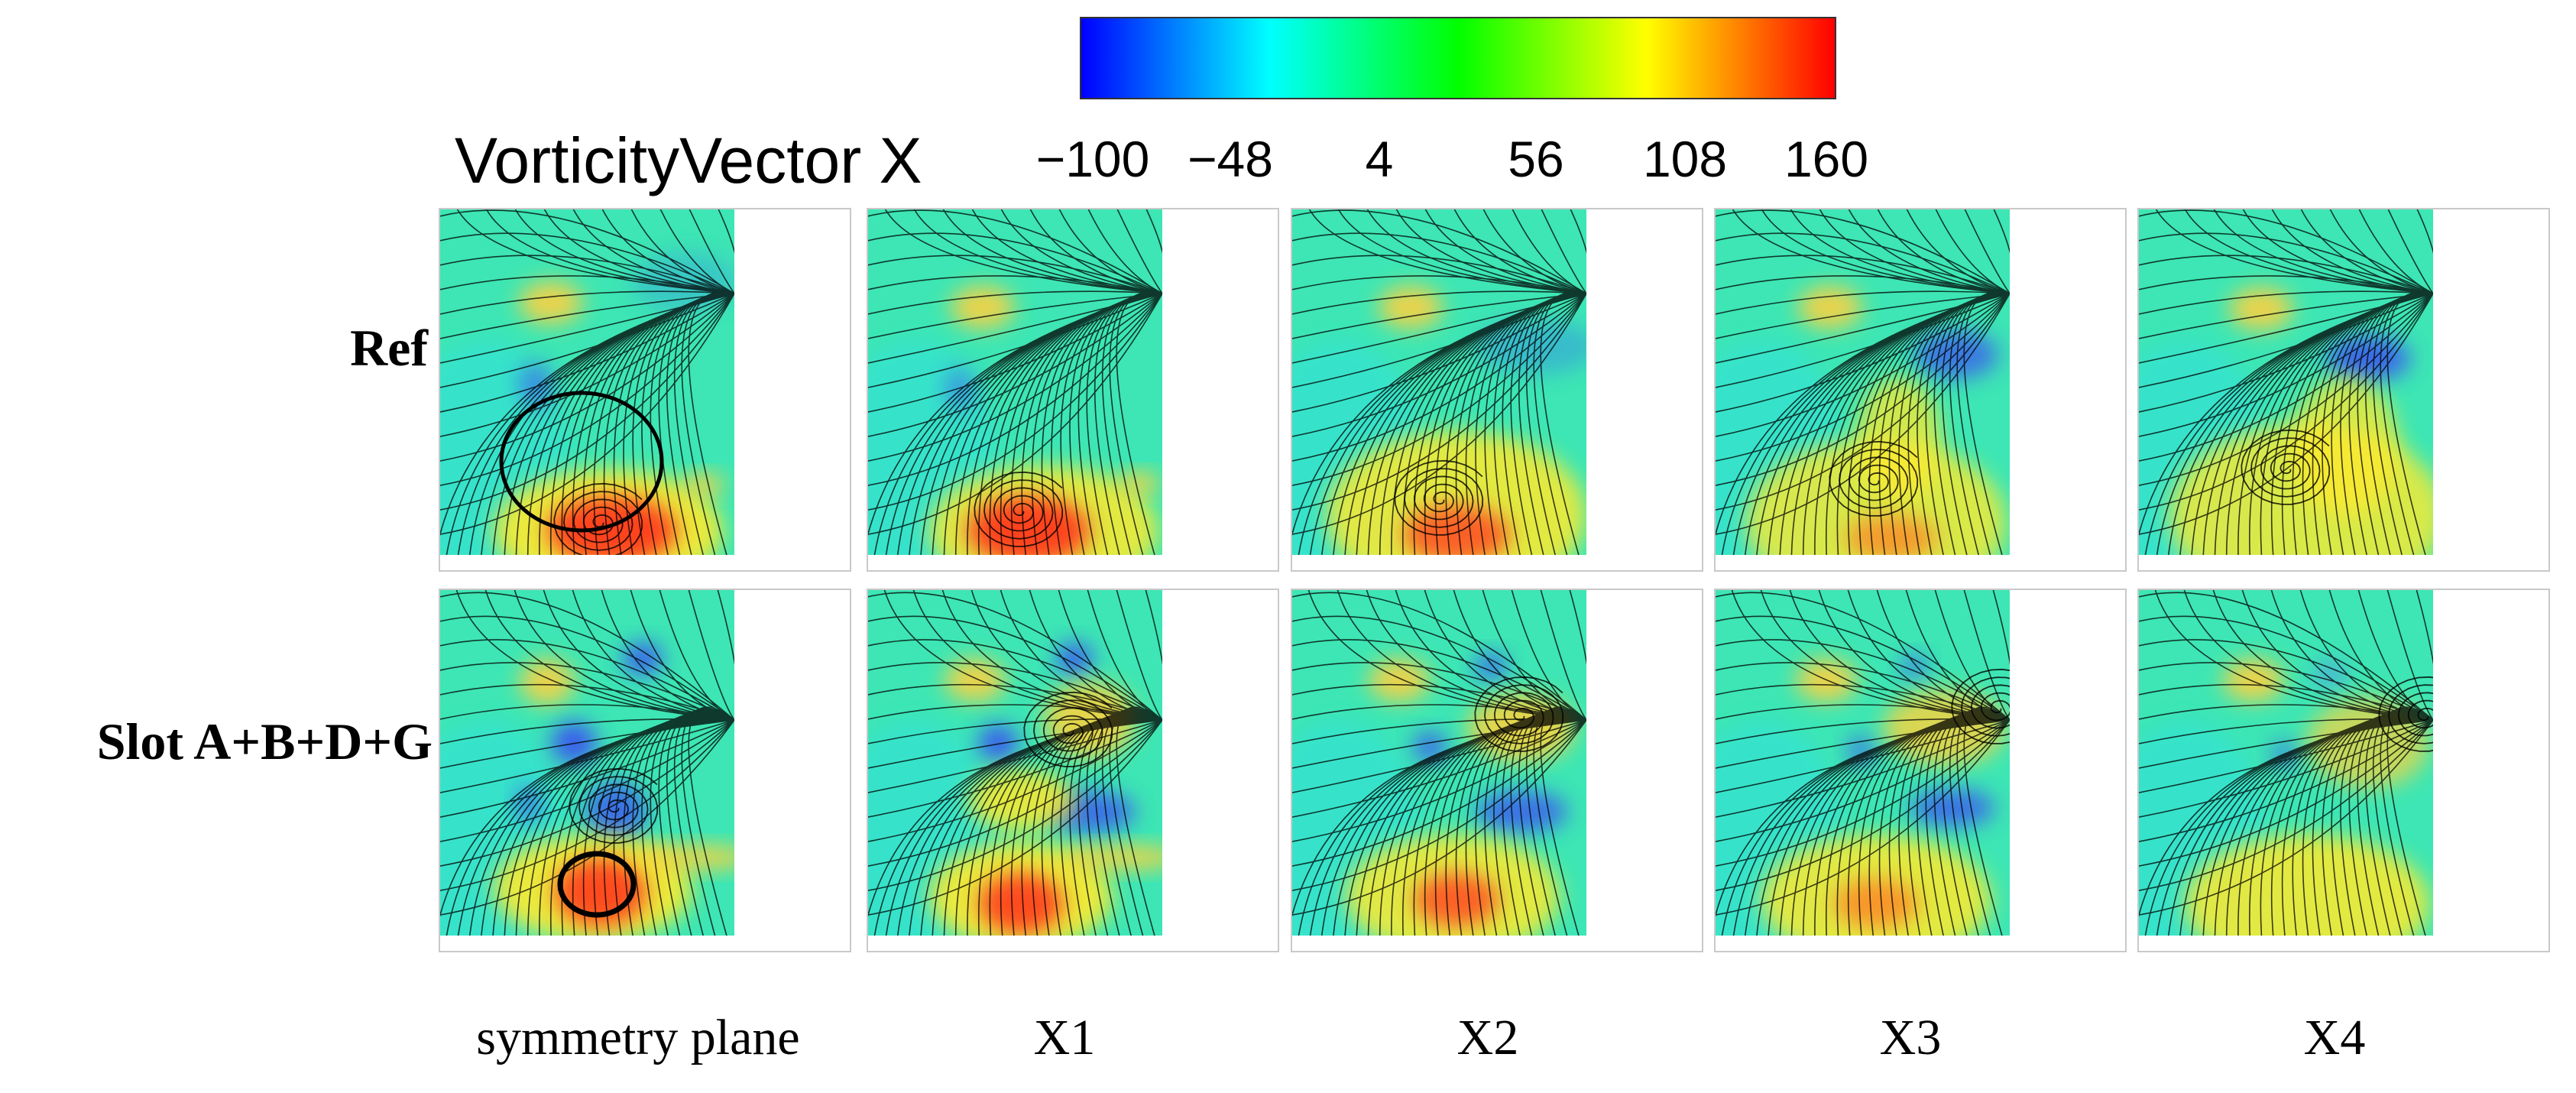 The height and width of the screenshot is (1093, 2576). What do you see at coordinates (1685, 159) in the screenshot?
I see `colorbar-tick-label: 108` at bounding box center [1685, 159].